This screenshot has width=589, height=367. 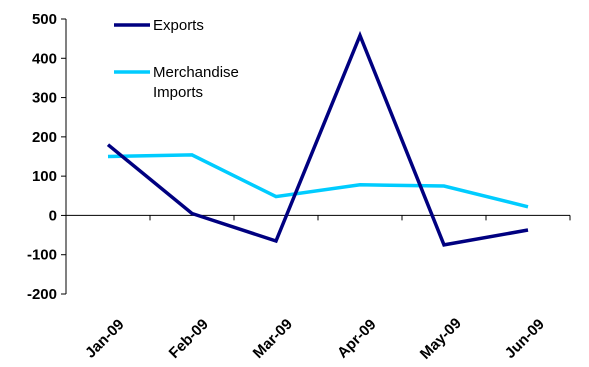 I want to click on y-tick-label: 100, so click(x=44, y=176).